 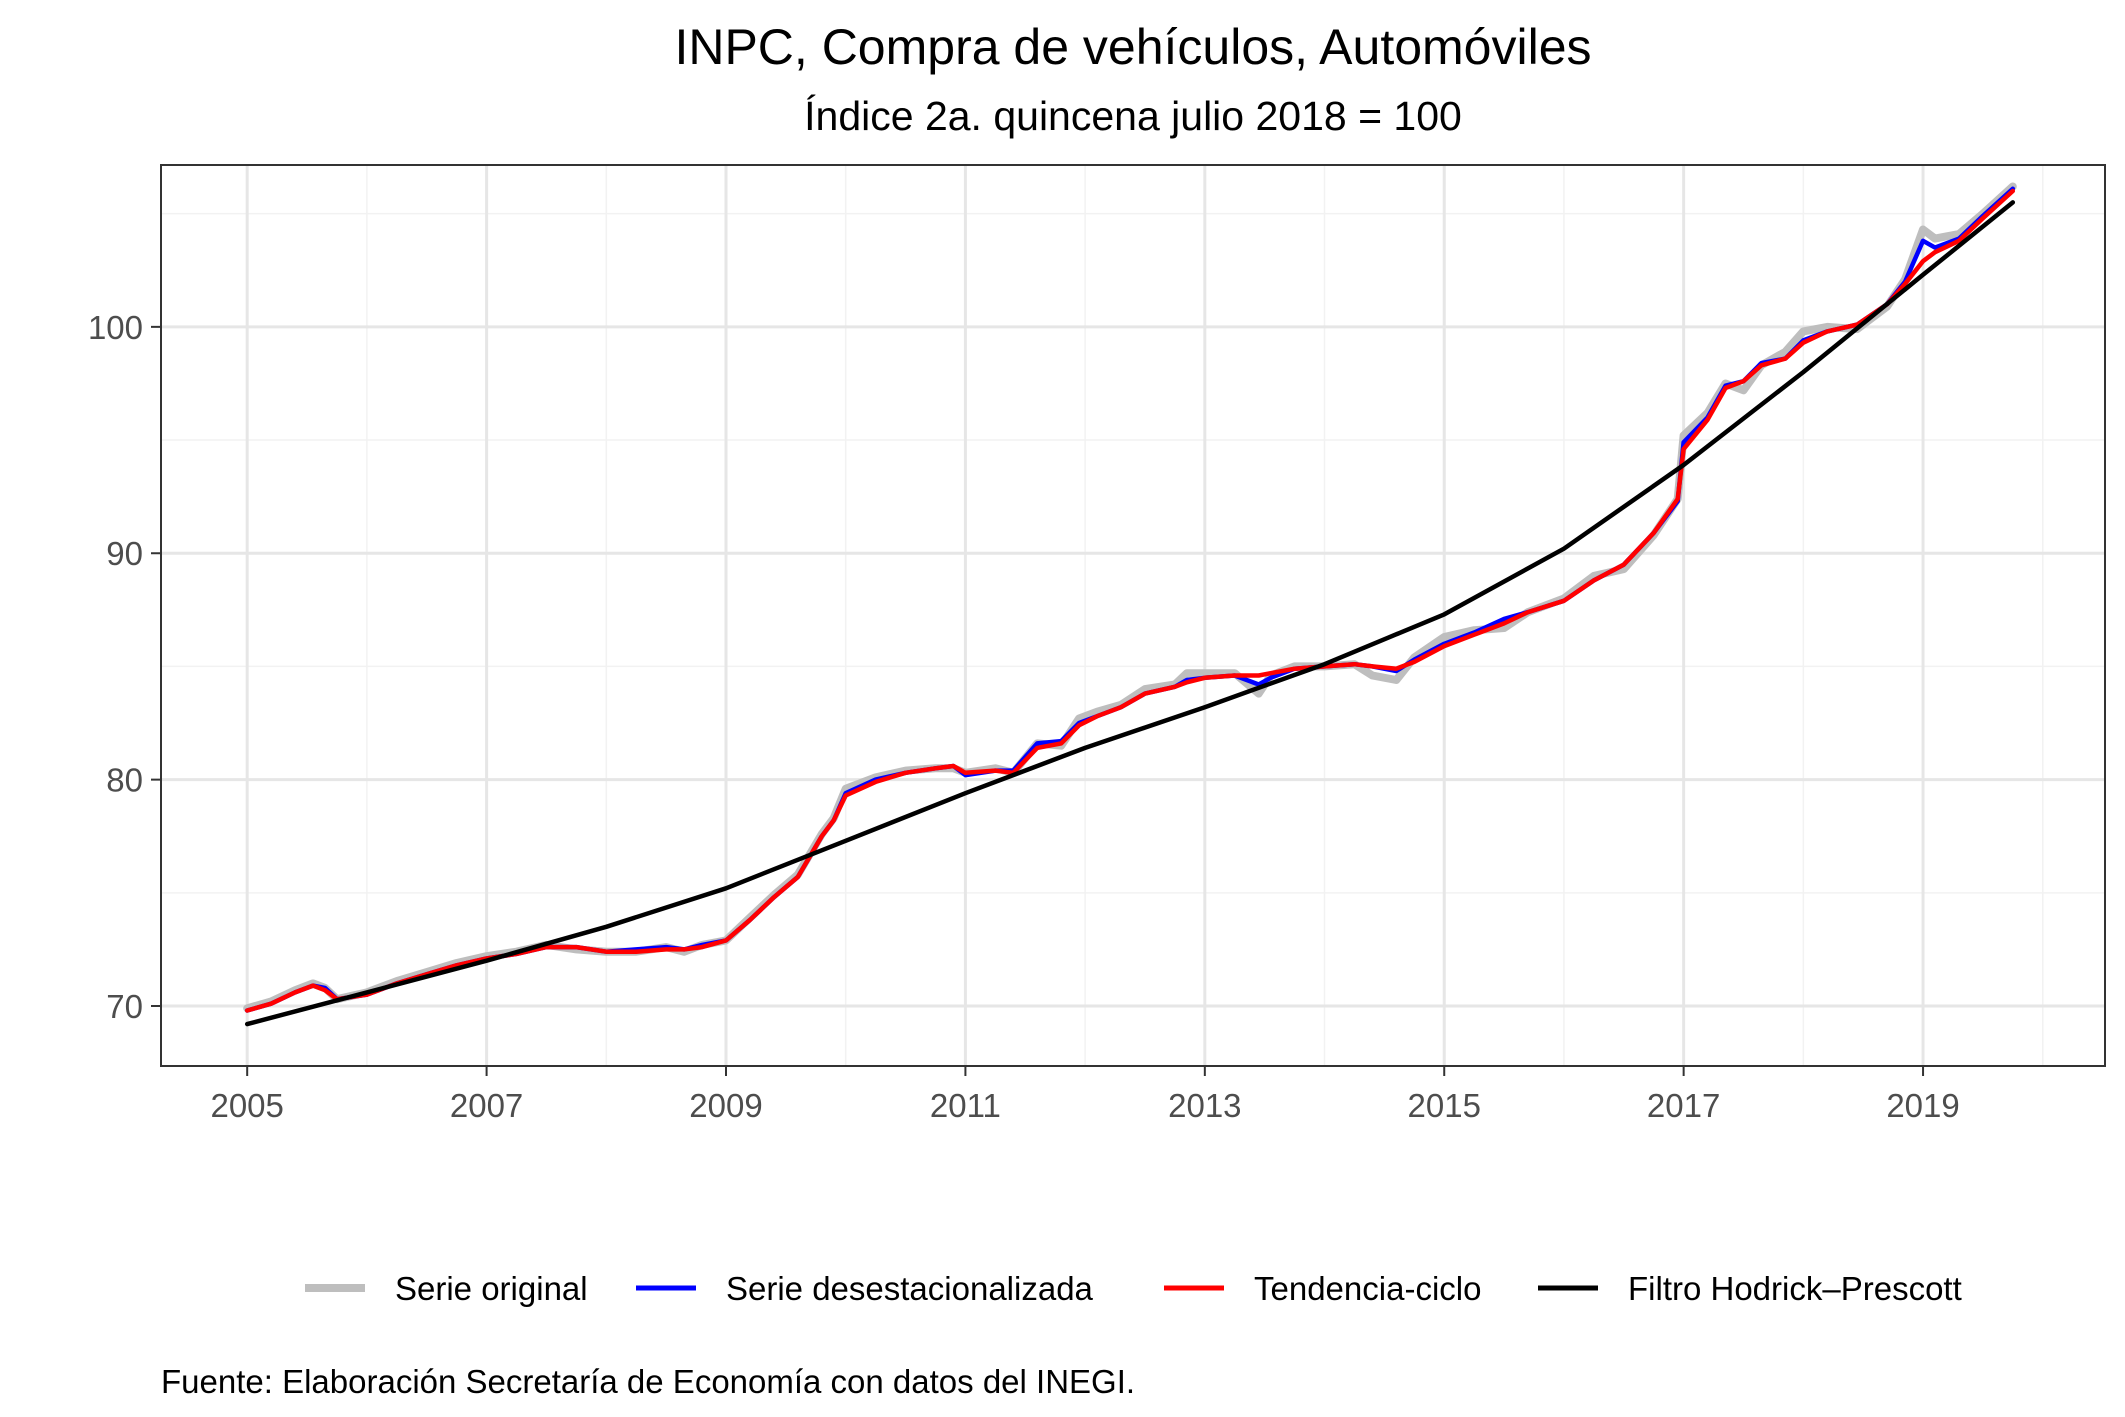 What do you see at coordinates (246, 1105) in the screenshot?
I see `x-tick-label: 2005` at bounding box center [246, 1105].